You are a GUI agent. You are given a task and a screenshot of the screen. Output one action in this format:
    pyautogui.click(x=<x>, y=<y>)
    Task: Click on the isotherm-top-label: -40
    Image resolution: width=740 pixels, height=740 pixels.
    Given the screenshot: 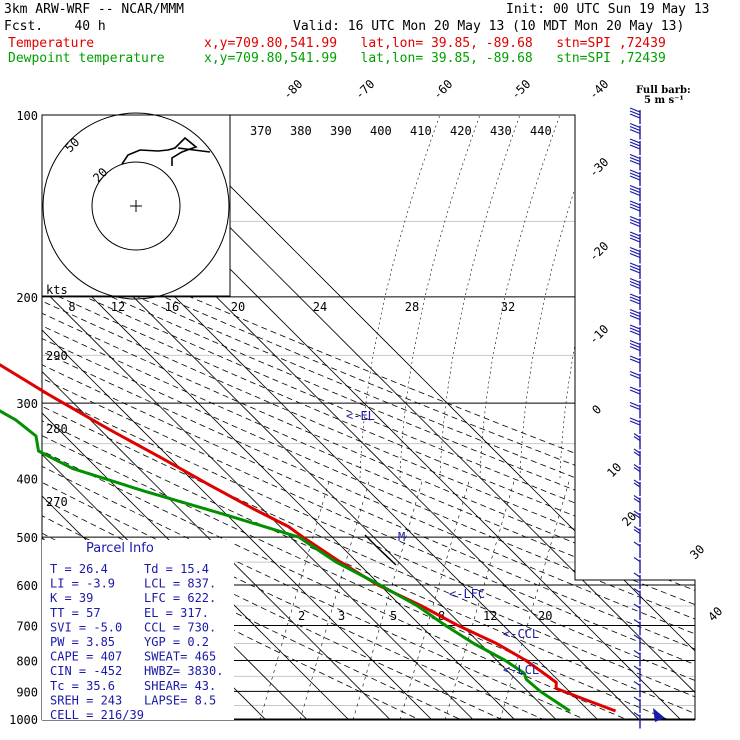 What is the action you would take?
    pyautogui.click(x=598, y=89)
    